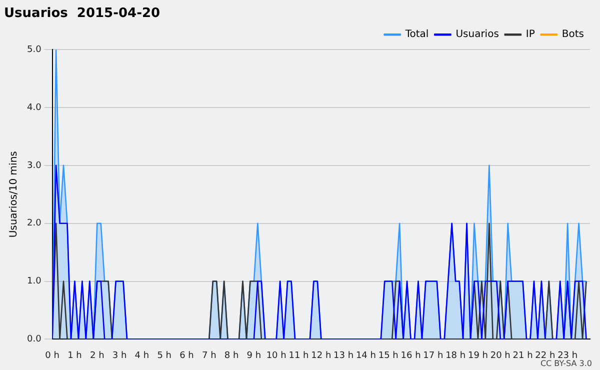 This screenshot has height=370, width=600. What do you see at coordinates (573, 34) in the screenshot?
I see `legend-label: Bots` at bounding box center [573, 34].